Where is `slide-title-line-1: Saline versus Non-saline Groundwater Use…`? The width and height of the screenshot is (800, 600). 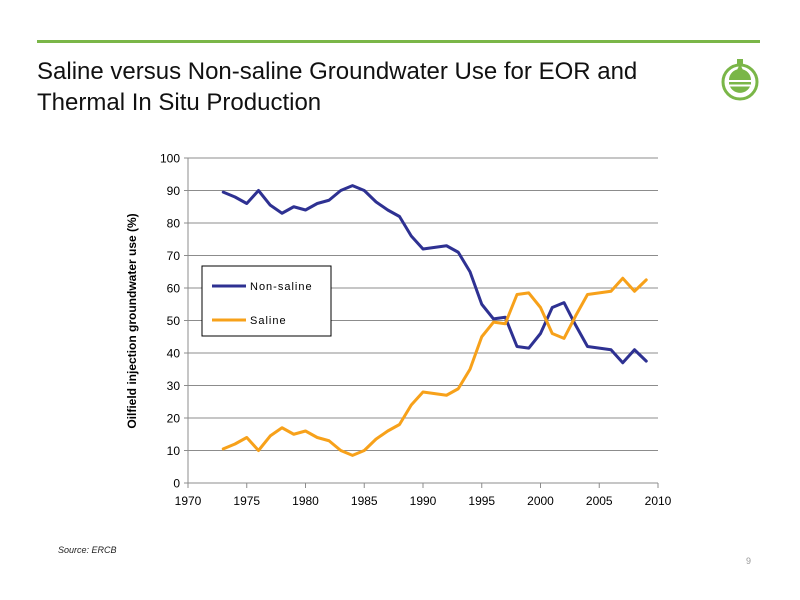
slide-title-line-1: Saline versus Non-saline Groundwater Use… is located at coordinates (337, 71).